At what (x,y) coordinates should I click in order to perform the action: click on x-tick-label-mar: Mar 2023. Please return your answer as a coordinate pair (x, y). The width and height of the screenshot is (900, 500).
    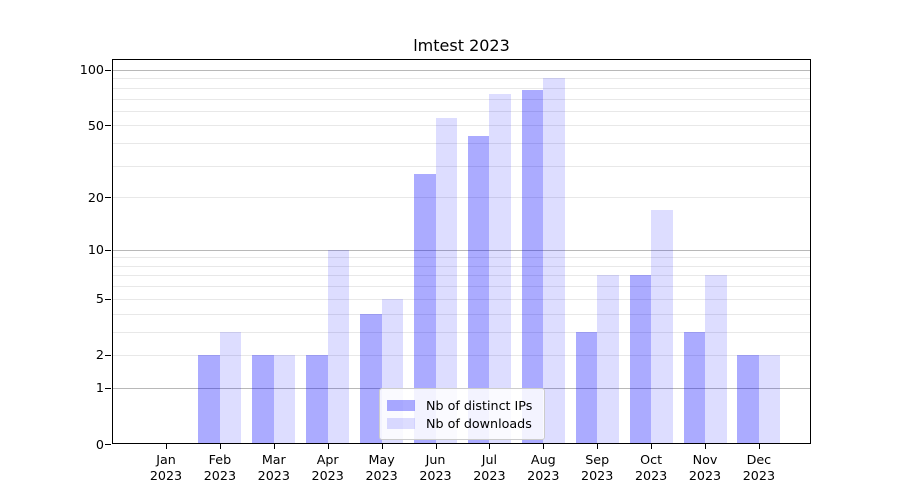
    Looking at the image, I should click on (274, 468).